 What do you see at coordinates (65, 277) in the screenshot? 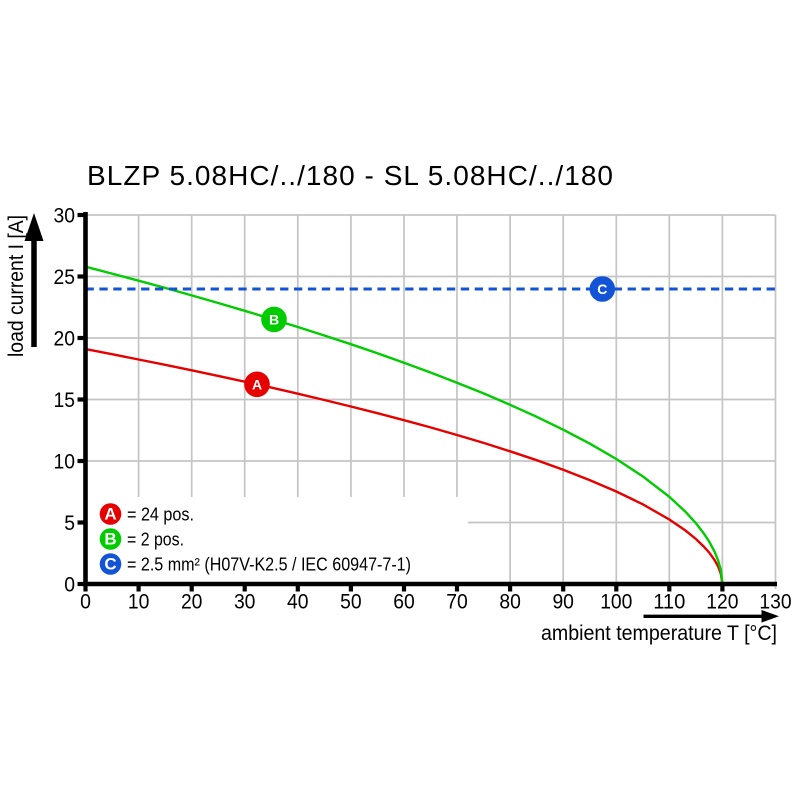
I see `svg-text: 25` at bounding box center [65, 277].